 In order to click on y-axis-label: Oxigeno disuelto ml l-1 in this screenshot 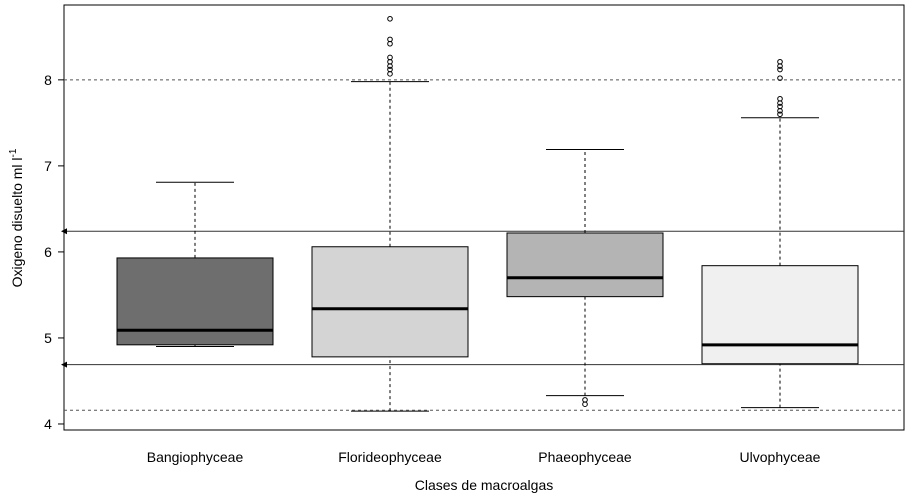, I will do `click(16, 217)`.